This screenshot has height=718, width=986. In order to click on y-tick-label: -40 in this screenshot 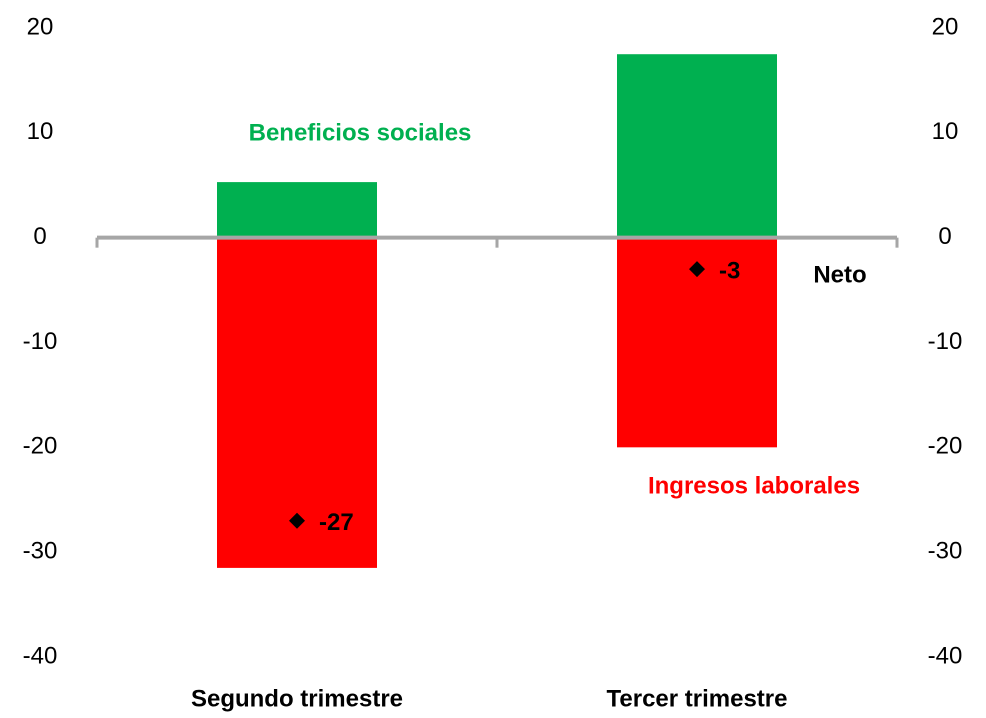, I will do `click(40, 655)`.